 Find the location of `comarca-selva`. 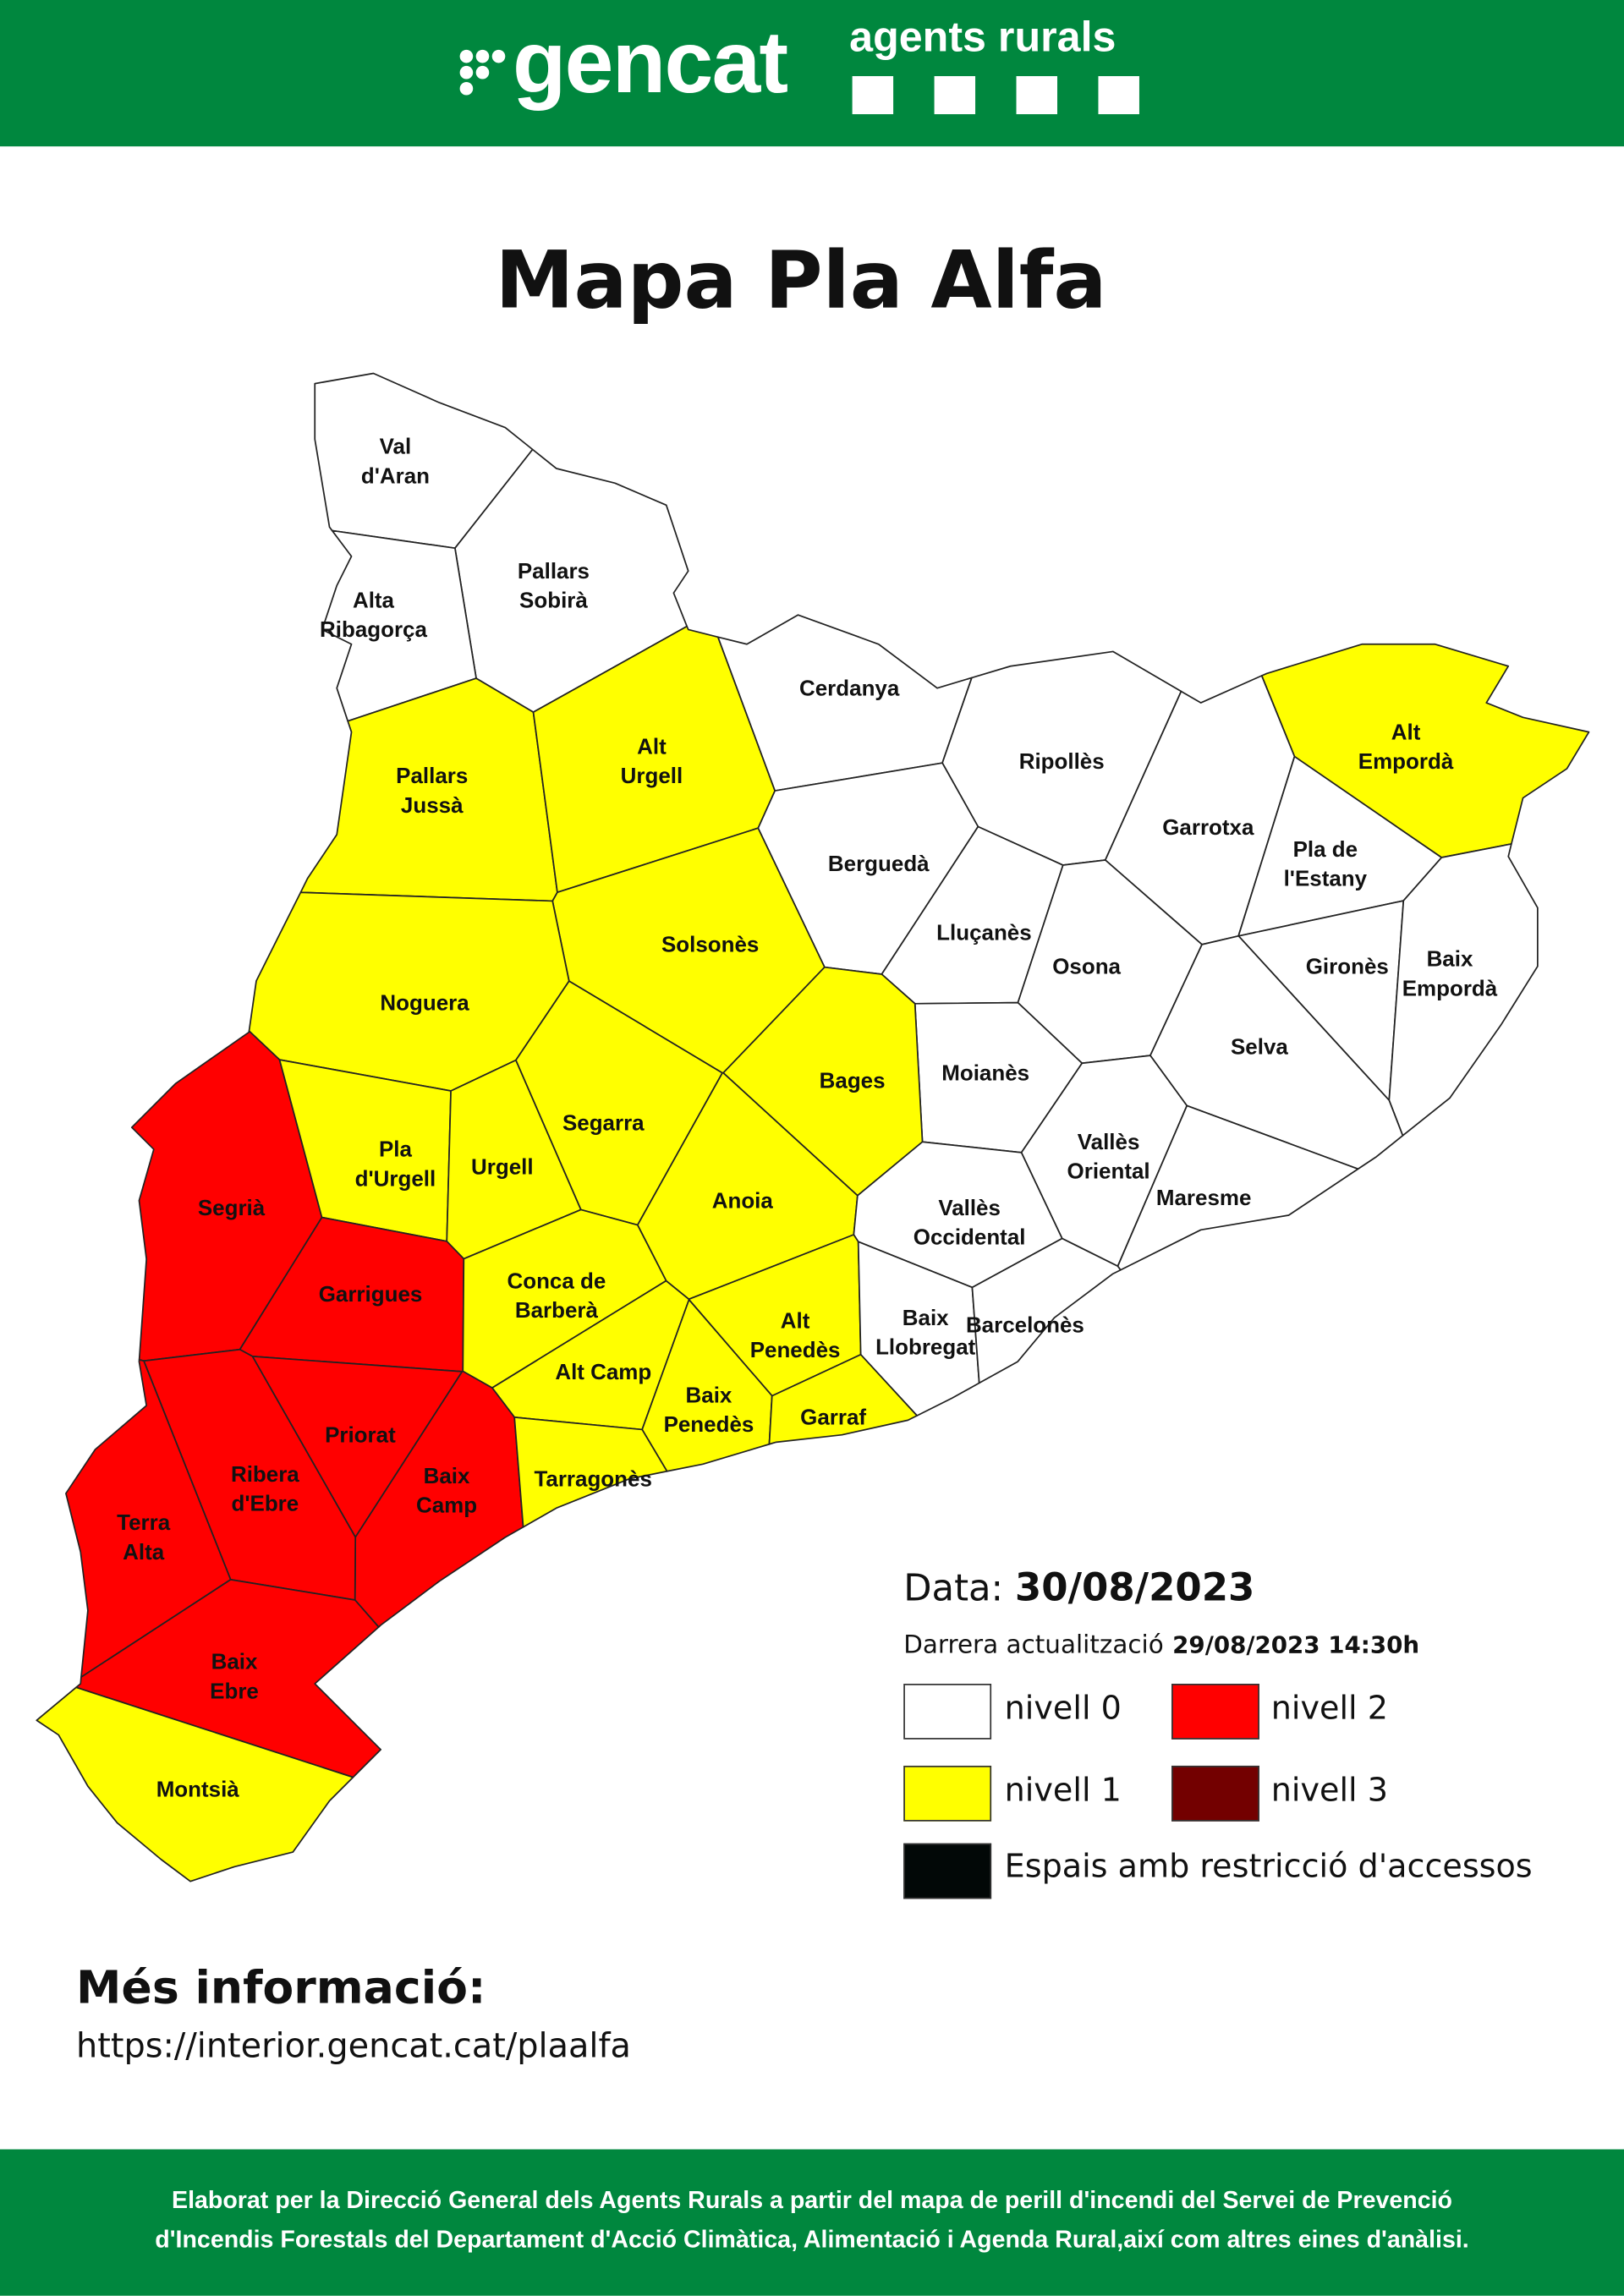

comarca-selva is located at coordinates (1277, 1052).